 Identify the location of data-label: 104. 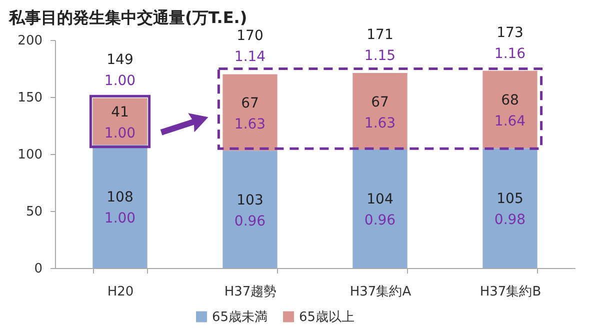
(380, 200).